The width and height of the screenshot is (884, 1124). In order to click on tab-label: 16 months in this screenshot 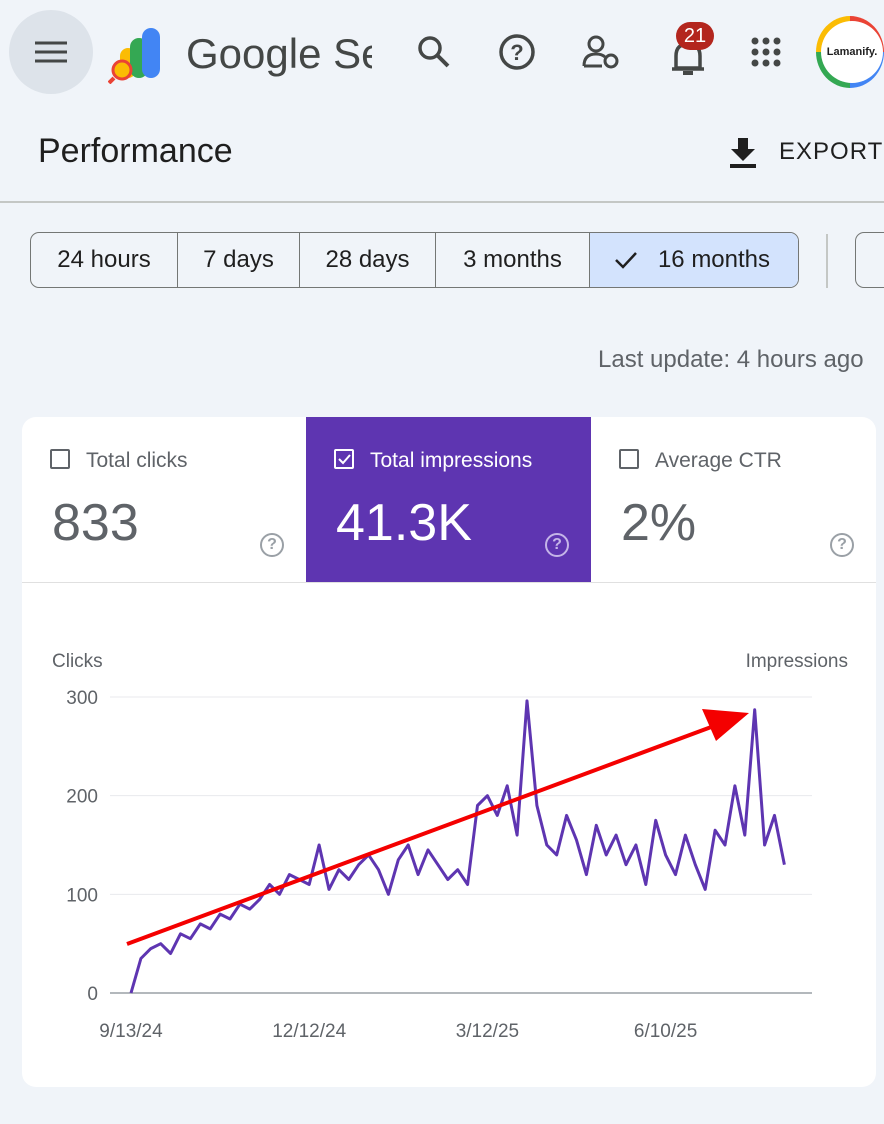, I will do `click(714, 259)`.